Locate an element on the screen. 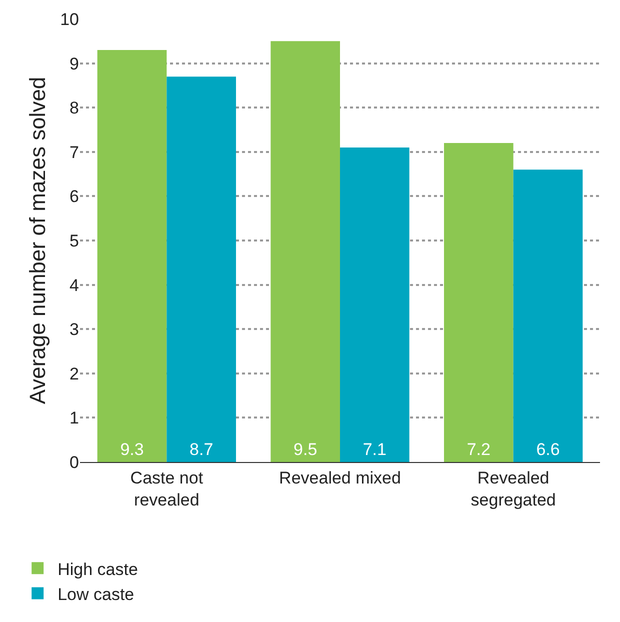 Image resolution: width=620 pixels, height=622 pixels. legend-label: High caste is located at coordinates (98, 569).